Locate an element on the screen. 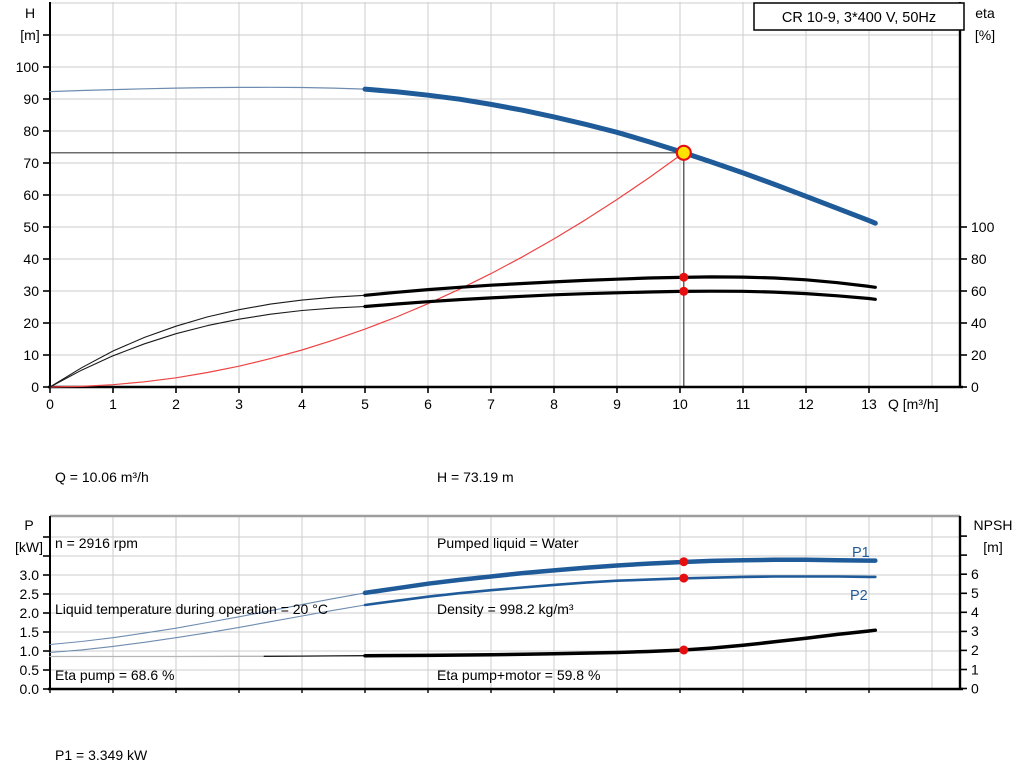 Image resolution: width=1024 pixels, height=781 pixels. x-tick-label: 9 is located at coordinates (617, 404).